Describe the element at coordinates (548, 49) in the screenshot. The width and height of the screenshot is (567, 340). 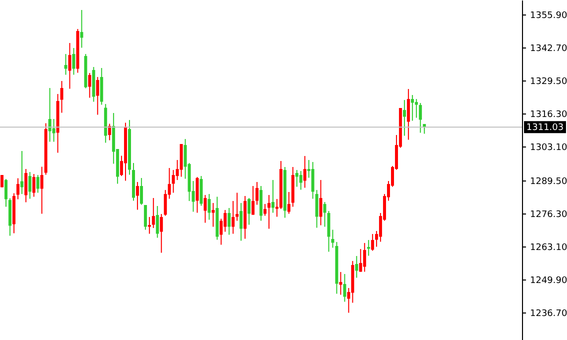
I see `y-tick-label: 1342.70` at that location.